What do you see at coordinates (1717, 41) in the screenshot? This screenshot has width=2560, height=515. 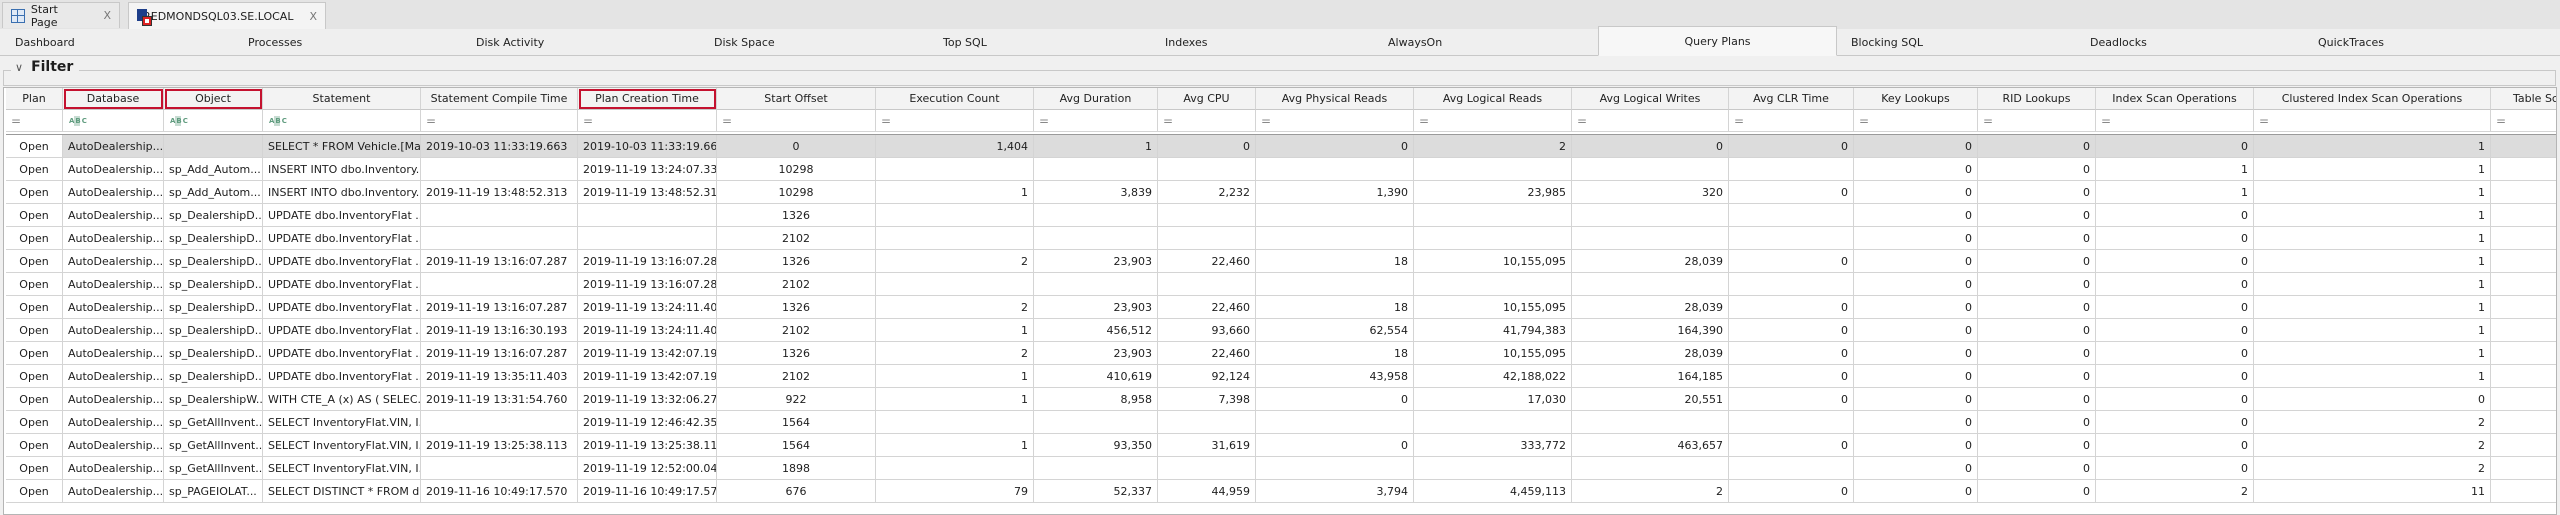 I see `tab-query-plans: Query Plans` at bounding box center [1717, 41].